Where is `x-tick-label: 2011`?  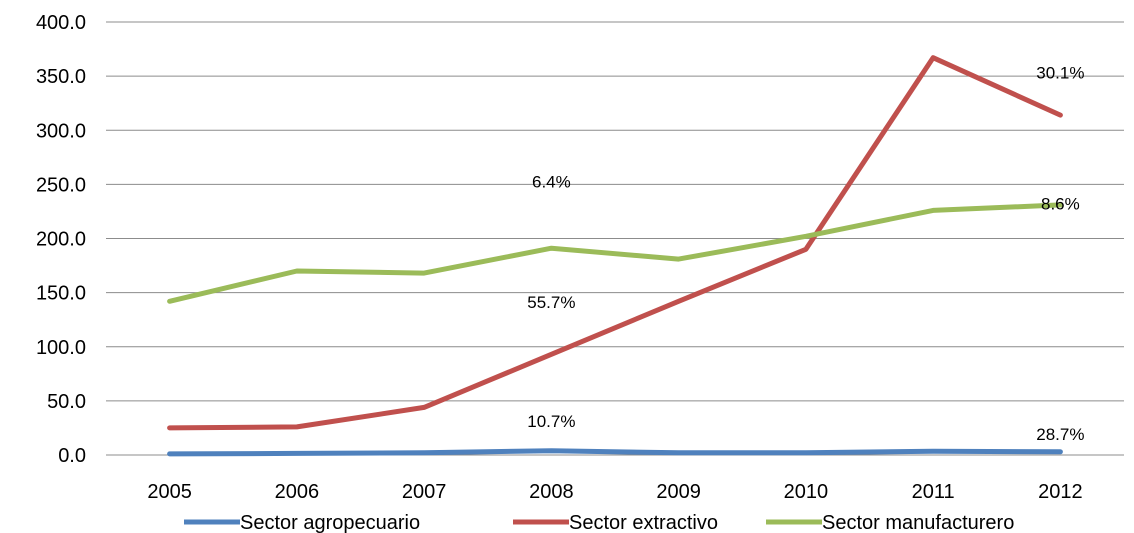
x-tick-label: 2011 is located at coordinates (933, 492).